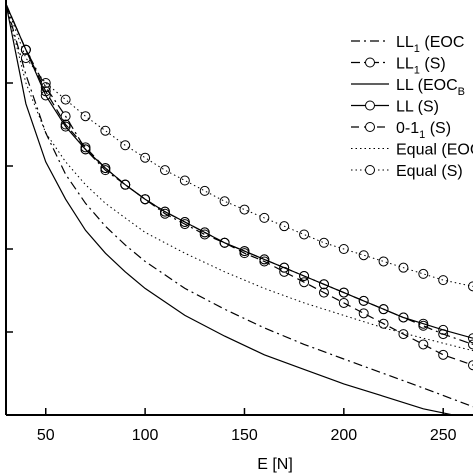  I want to click on x-tick-label: 100, so click(145, 435).